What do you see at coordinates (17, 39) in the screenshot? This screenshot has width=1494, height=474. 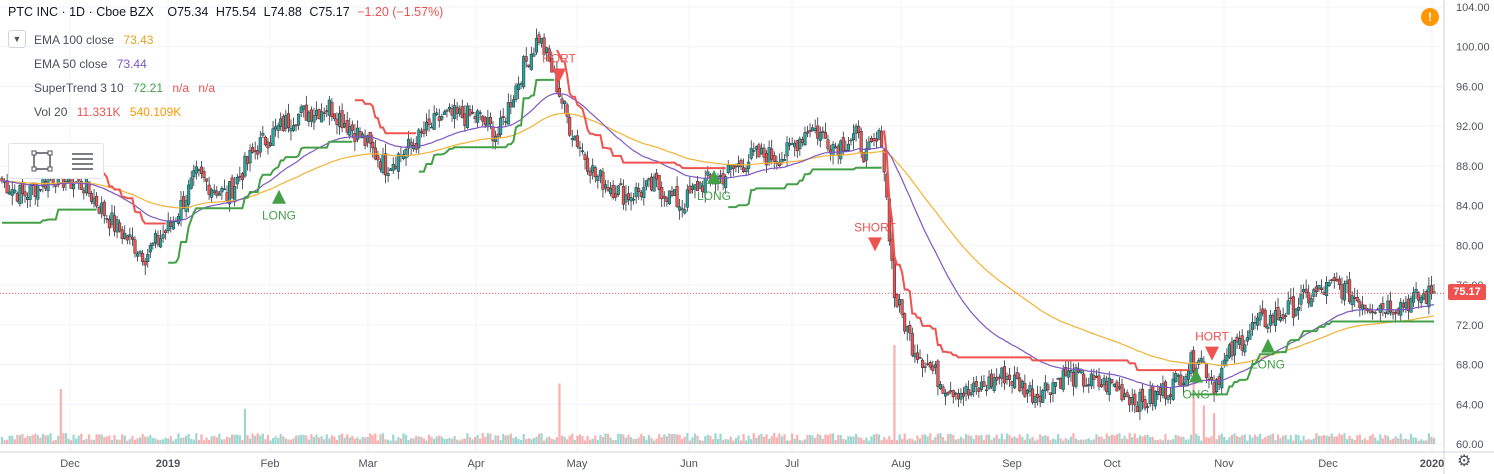 I see `collapse-legend-button: ▼` at bounding box center [17, 39].